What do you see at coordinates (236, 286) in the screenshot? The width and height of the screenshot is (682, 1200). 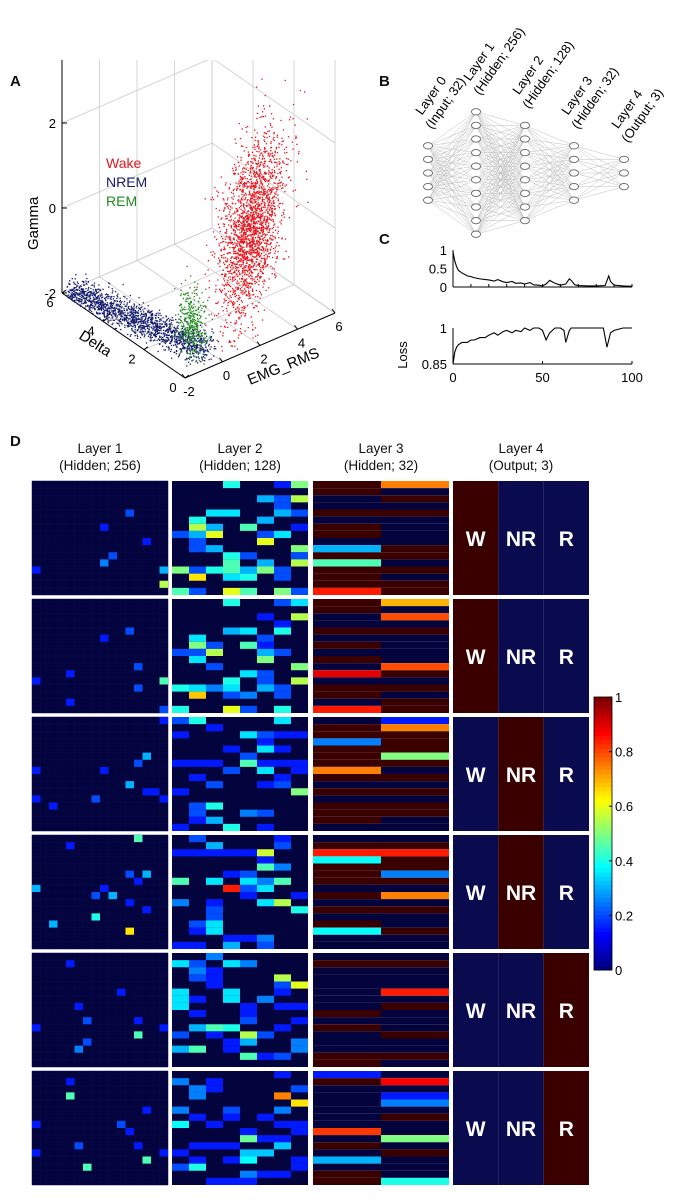 I see `grid-line` at bounding box center [236, 286].